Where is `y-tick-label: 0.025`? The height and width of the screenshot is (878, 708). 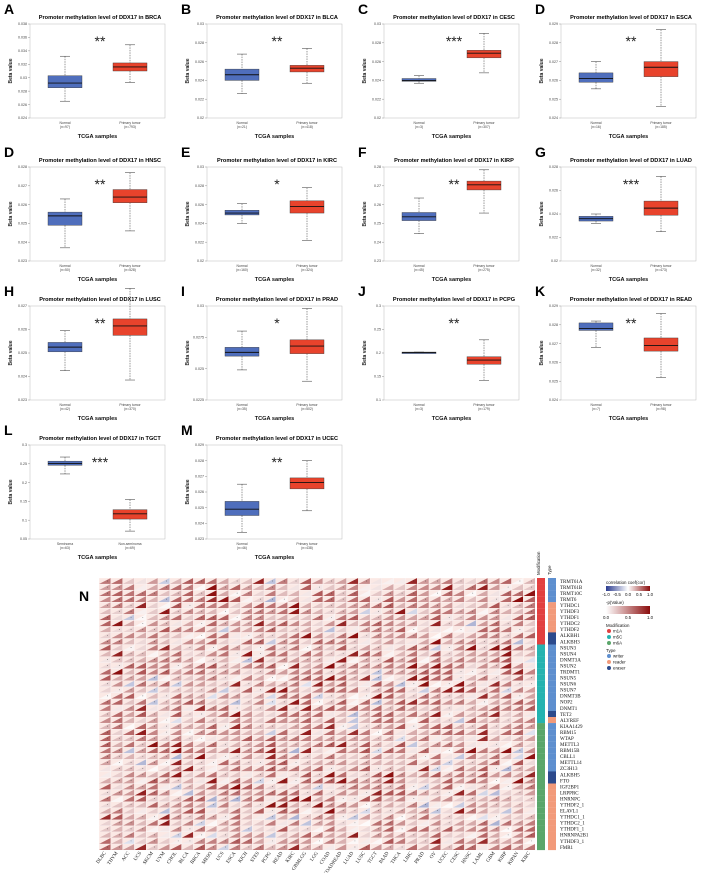
y-tick-label: 0.025 is located at coordinates (22, 224).